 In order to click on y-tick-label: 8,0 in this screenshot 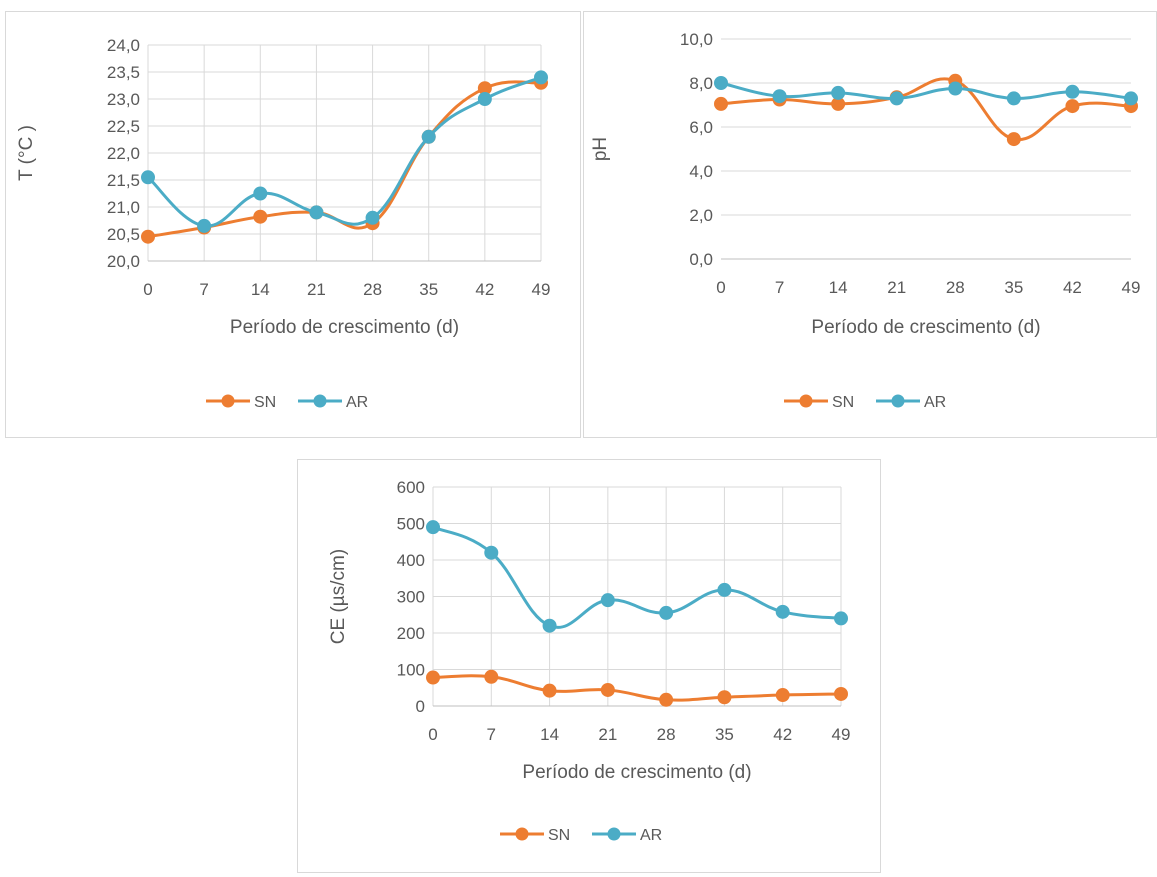, I will do `click(701, 83)`.